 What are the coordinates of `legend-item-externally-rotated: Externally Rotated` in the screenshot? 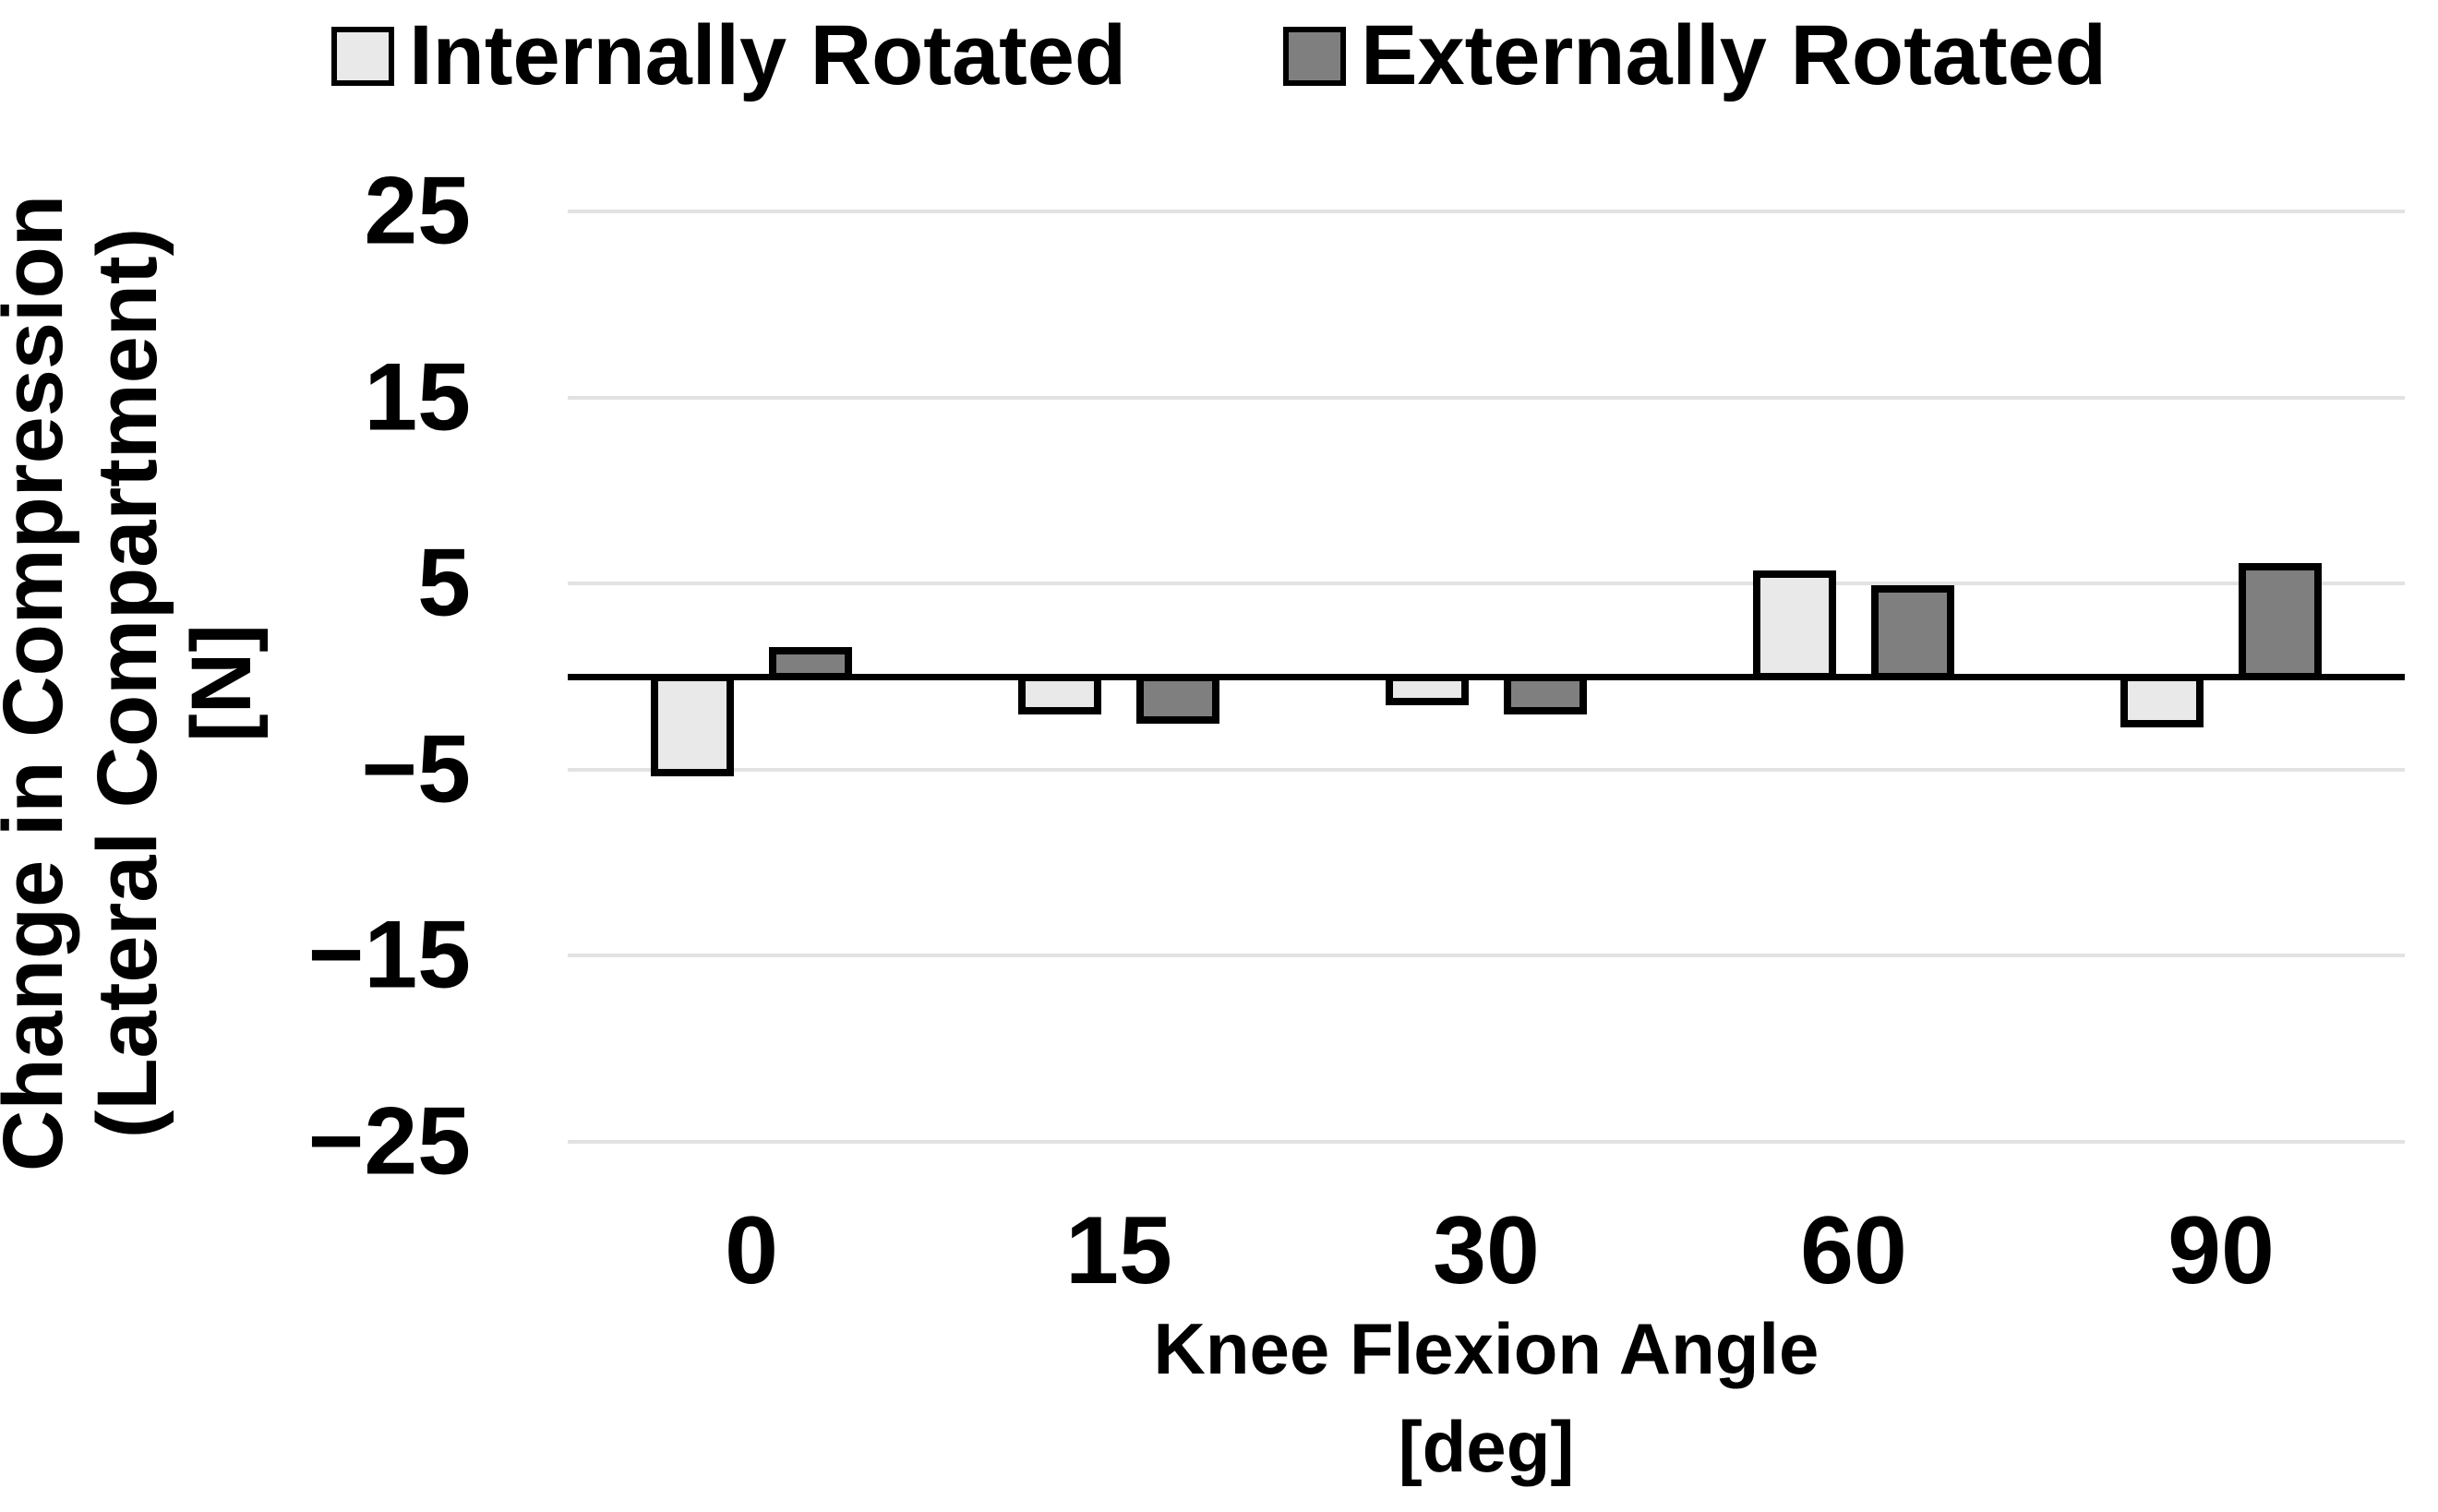 It's located at (1695, 55).